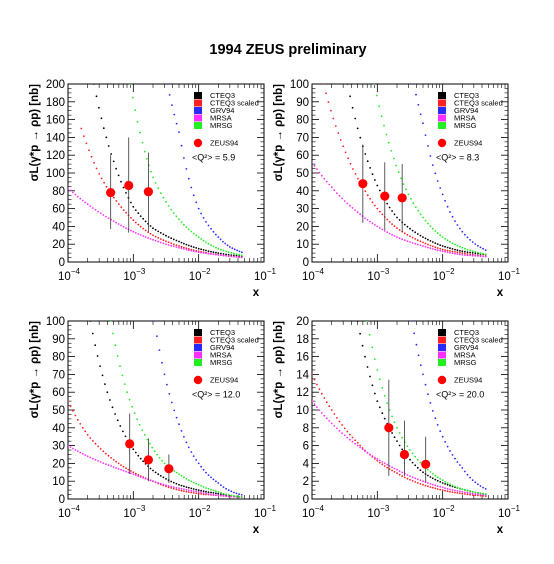 This screenshot has height=564, width=554. I want to click on series-cteq3, so click(166, 409).